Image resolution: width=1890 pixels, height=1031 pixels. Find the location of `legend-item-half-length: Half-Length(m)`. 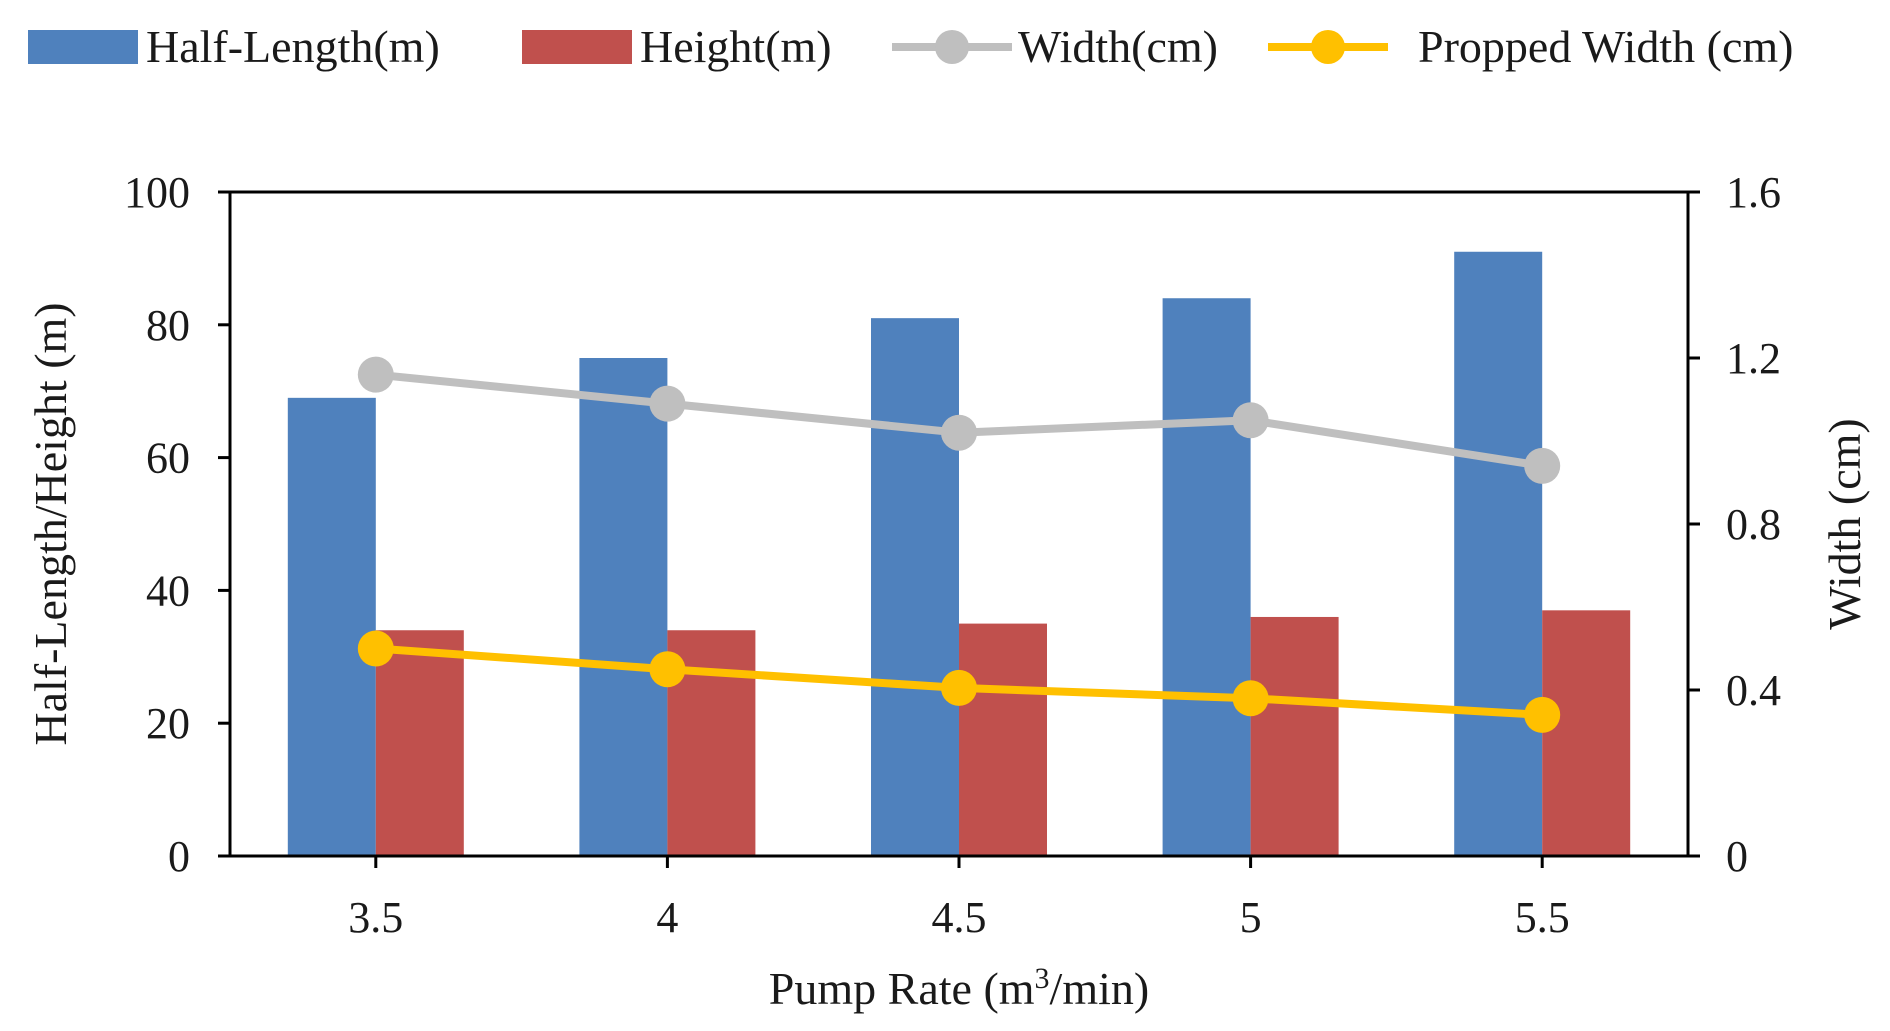

legend-item-half-length: Half-Length(m) is located at coordinates (234, 46).